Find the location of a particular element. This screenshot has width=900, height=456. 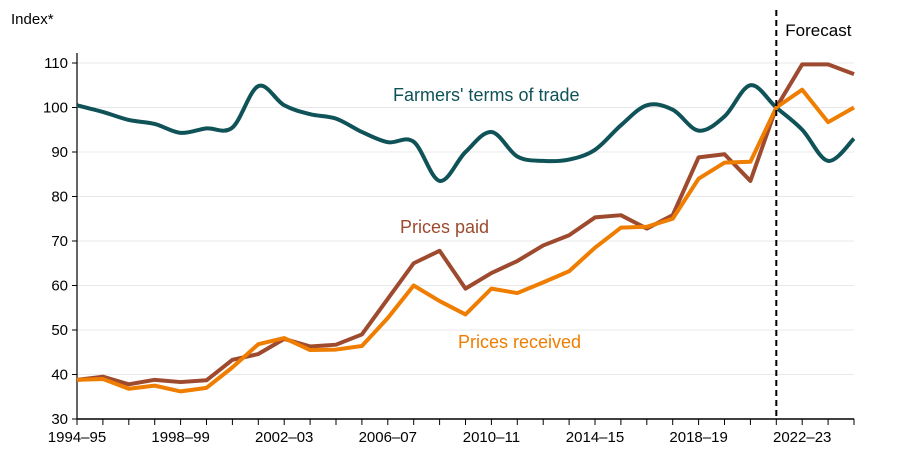

x-tick-label: 2014–15 is located at coordinates (595, 437).